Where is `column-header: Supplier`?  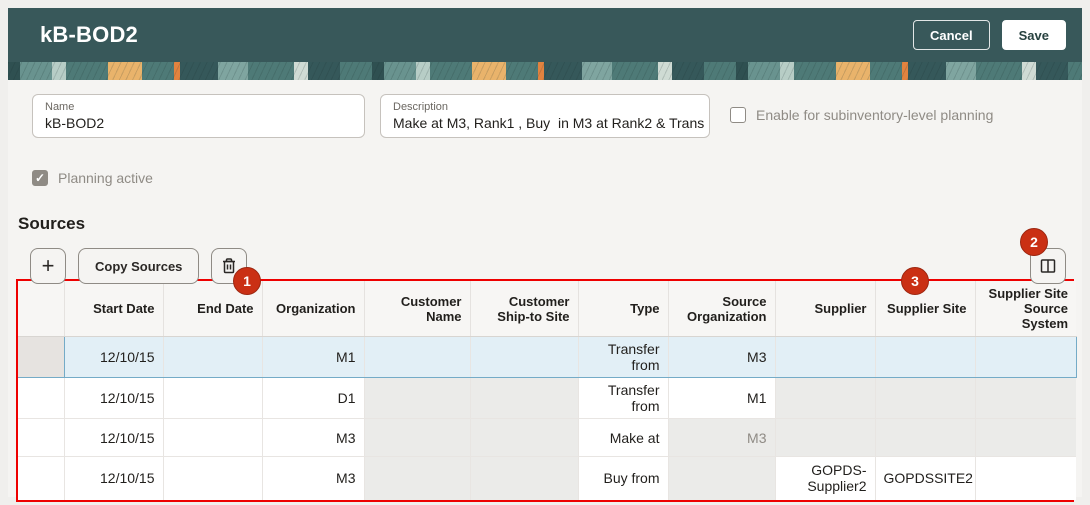
column-header: Supplier is located at coordinates (825, 309).